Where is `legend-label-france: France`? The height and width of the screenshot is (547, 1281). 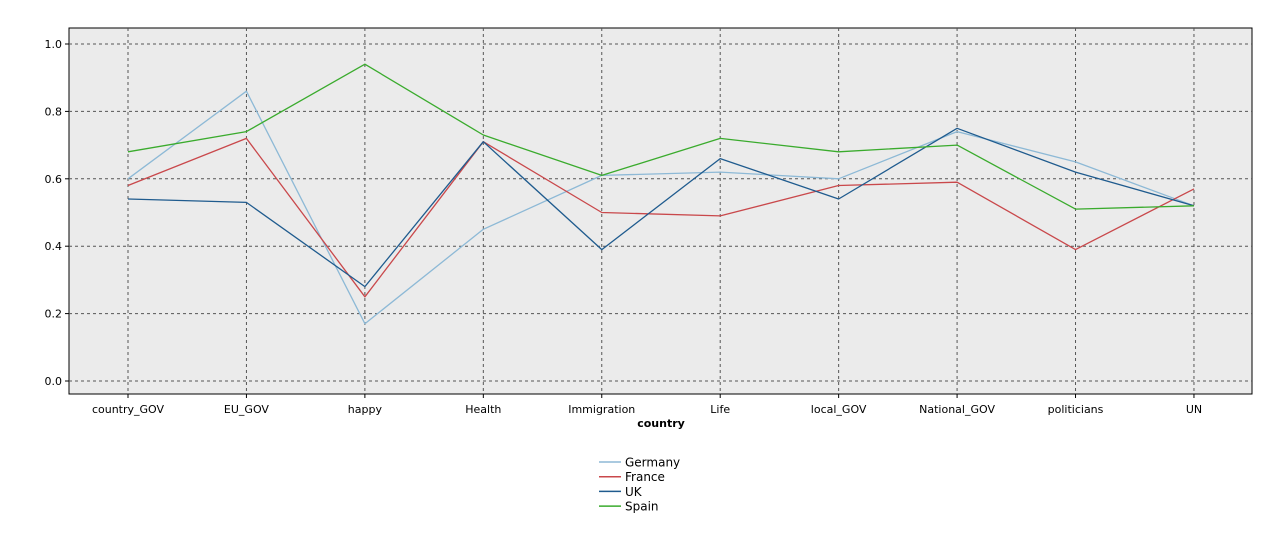
legend-label-france: France is located at coordinates (645, 477).